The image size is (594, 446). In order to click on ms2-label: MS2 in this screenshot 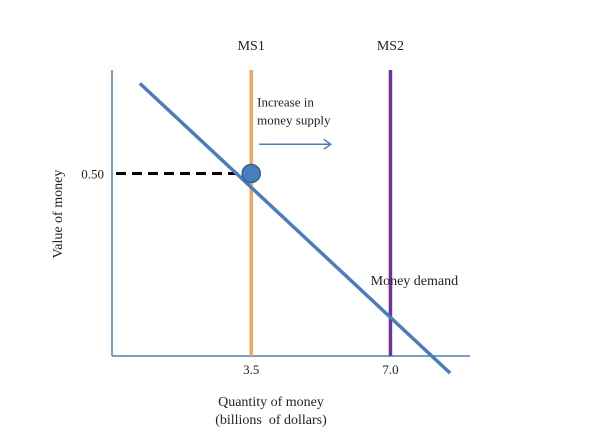, I will do `click(390, 46)`.